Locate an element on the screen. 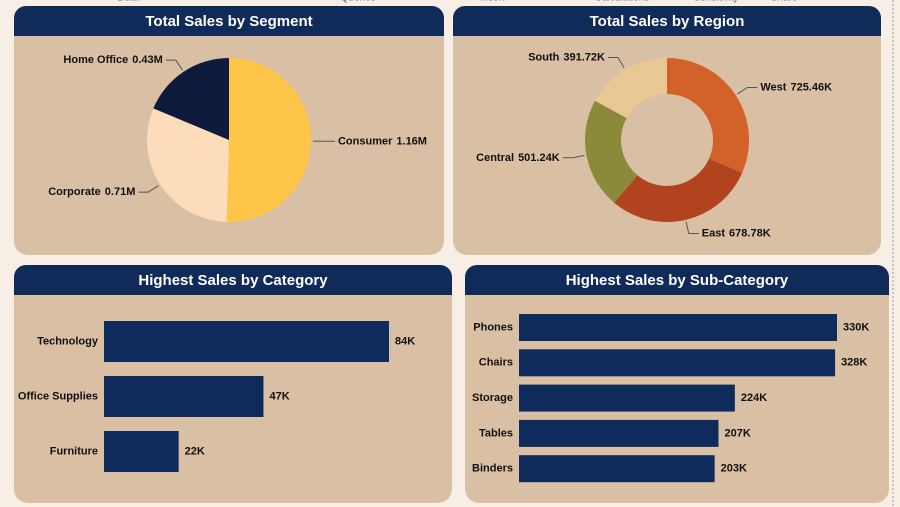 Image resolution: width=900 pixels, height=507 pixels. slice-category: Central is located at coordinates (495, 158).